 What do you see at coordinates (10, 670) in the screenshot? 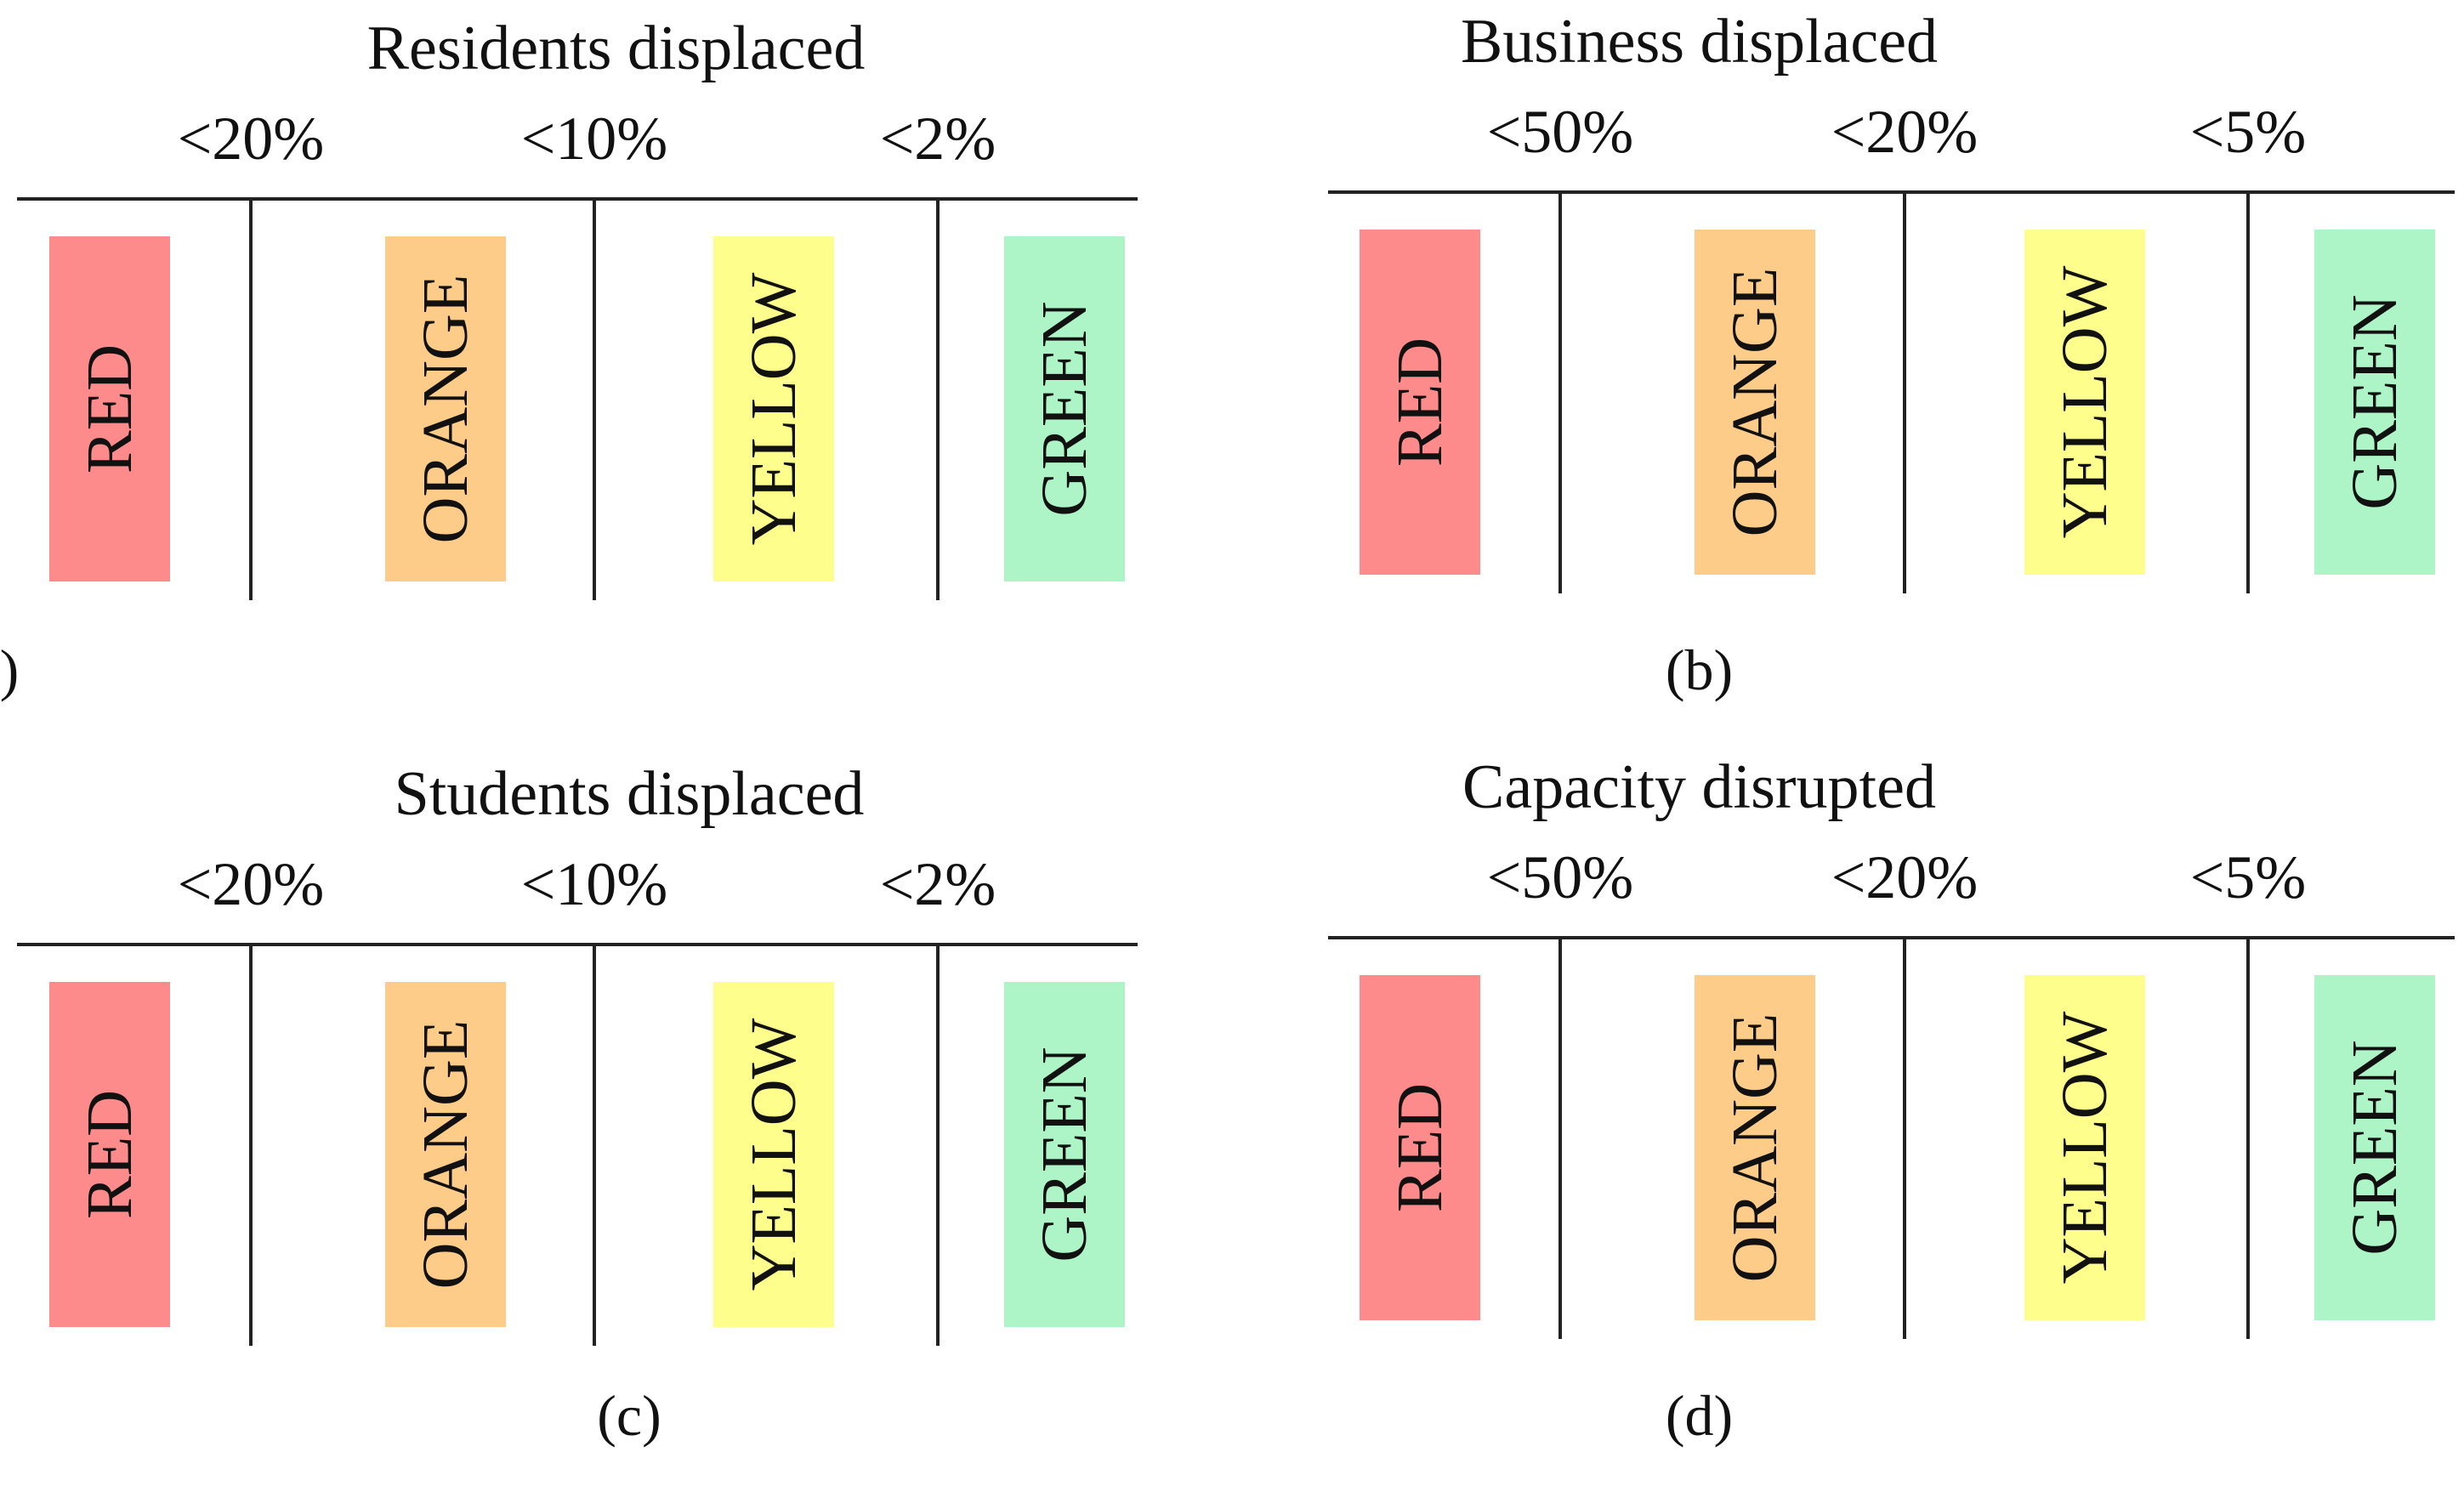
I see `panel-caption: (a)` at bounding box center [10, 670].